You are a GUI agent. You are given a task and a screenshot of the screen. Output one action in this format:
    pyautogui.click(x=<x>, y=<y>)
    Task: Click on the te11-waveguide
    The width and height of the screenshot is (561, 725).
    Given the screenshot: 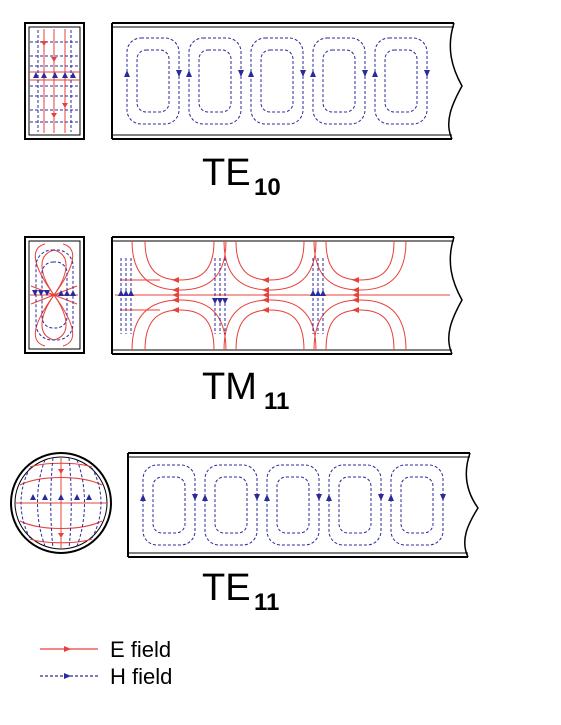 What is the action you would take?
    pyautogui.click(x=303, y=505)
    